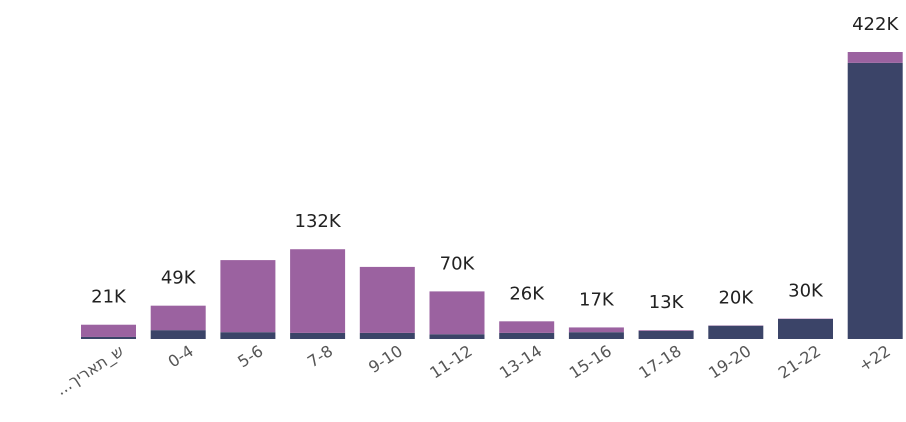 This screenshot has width=906, height=422. I want to click on x-tick-label: 19-20, so click(729, 361).